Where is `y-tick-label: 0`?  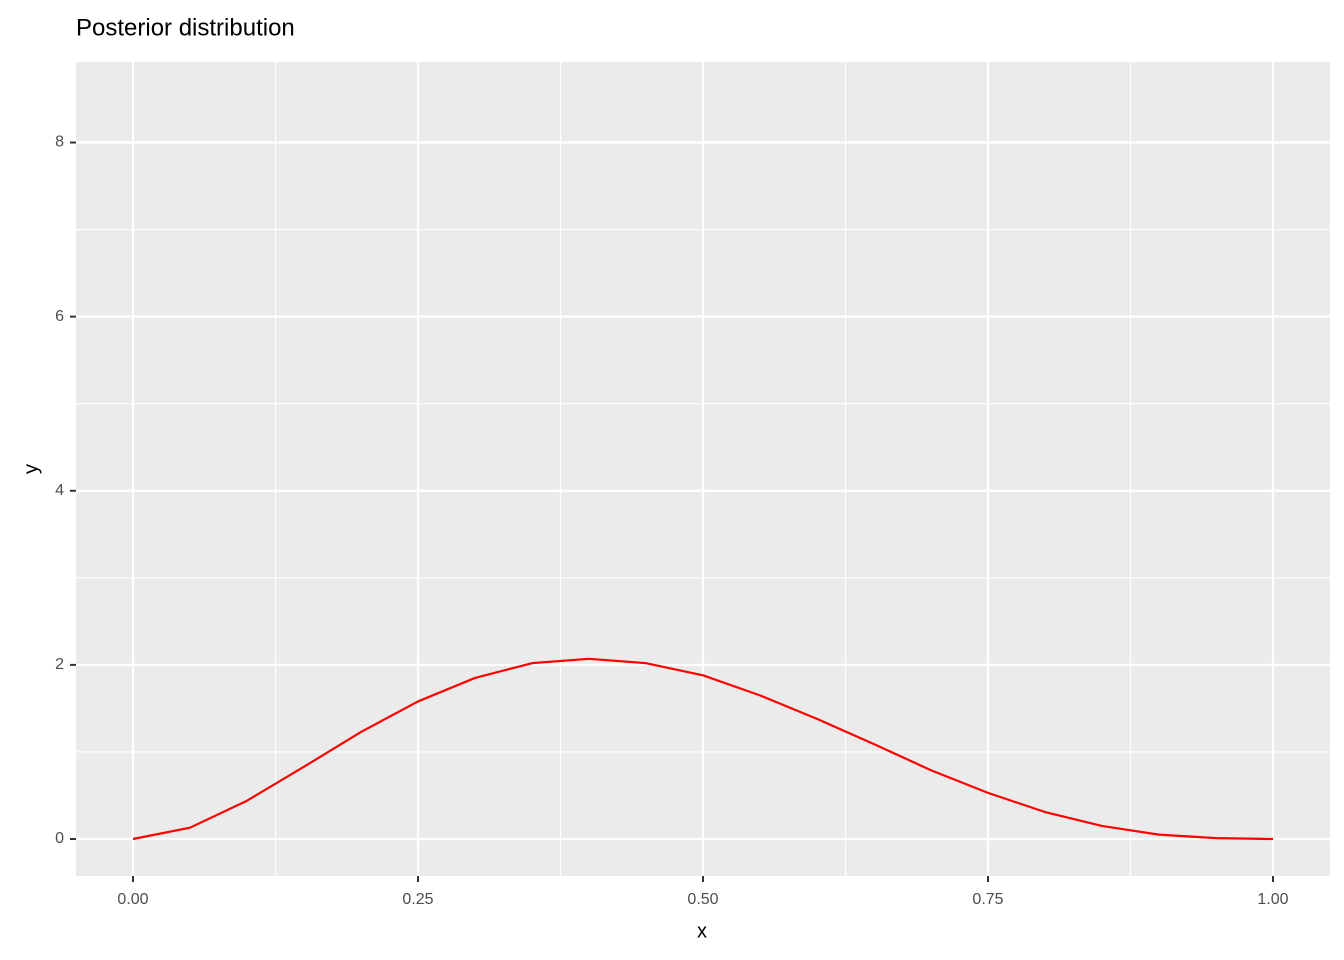
y-tick-label: 0 is located at coordinates (59, 838).